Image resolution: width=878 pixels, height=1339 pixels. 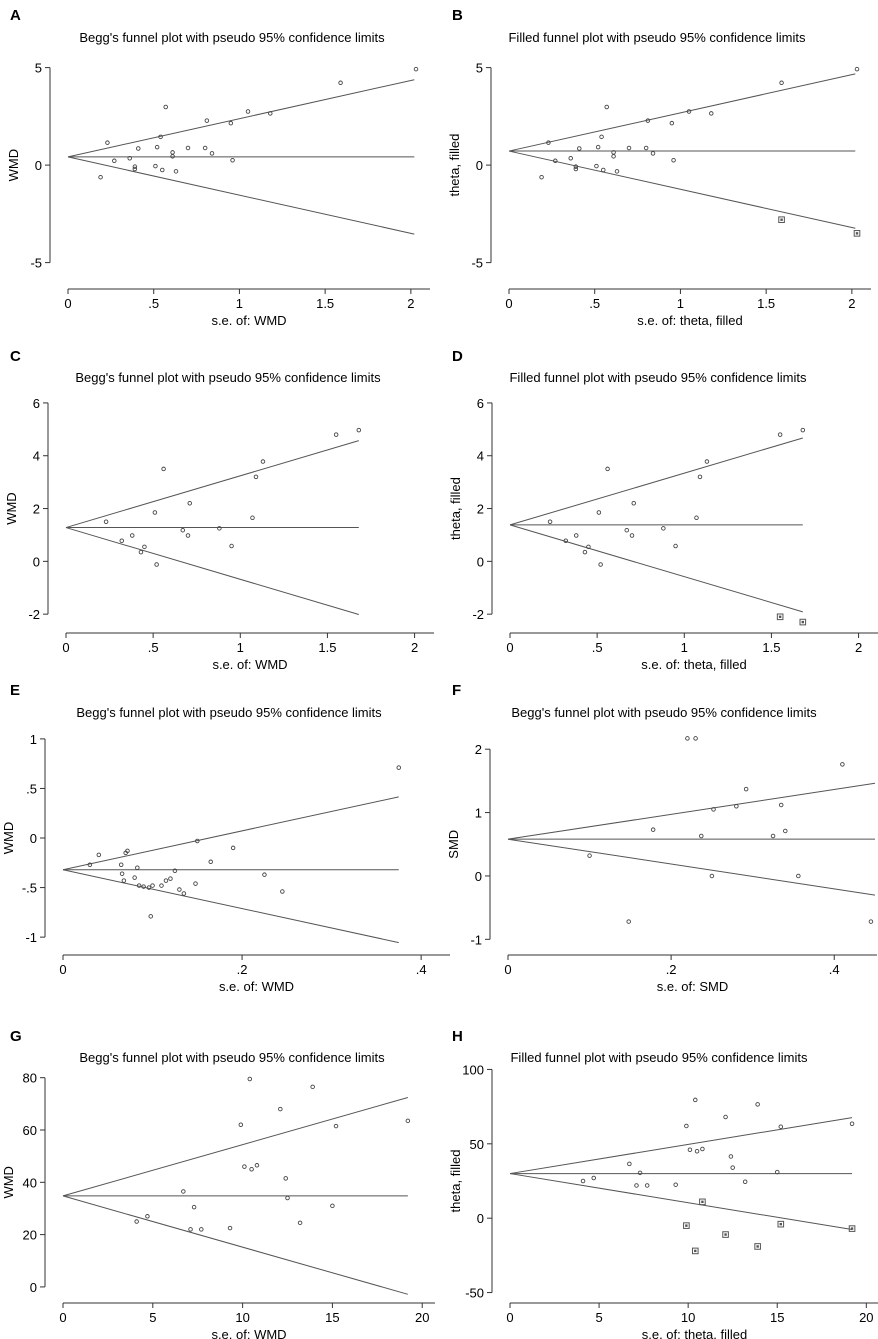 What do you see at coordinates (834, 969) in the screenshot?
I see `x-tick-label: .4` at bounding box center [834, 969].